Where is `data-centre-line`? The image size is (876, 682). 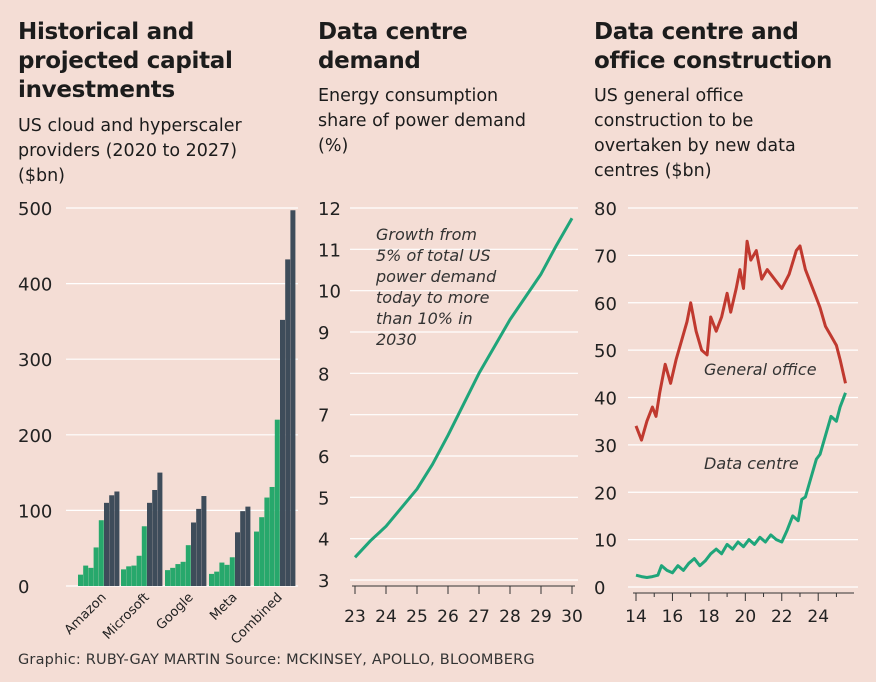
data-centre-line is located at coordinates (741, 485).